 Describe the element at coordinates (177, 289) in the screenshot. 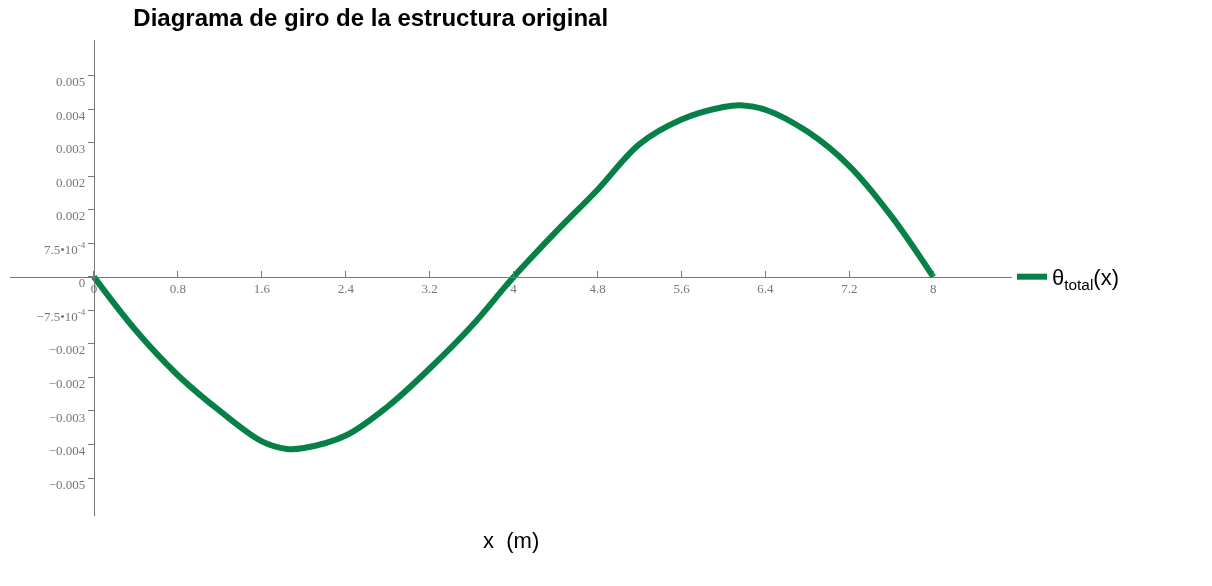

I see `x-tick-label: 0.8` at that location.